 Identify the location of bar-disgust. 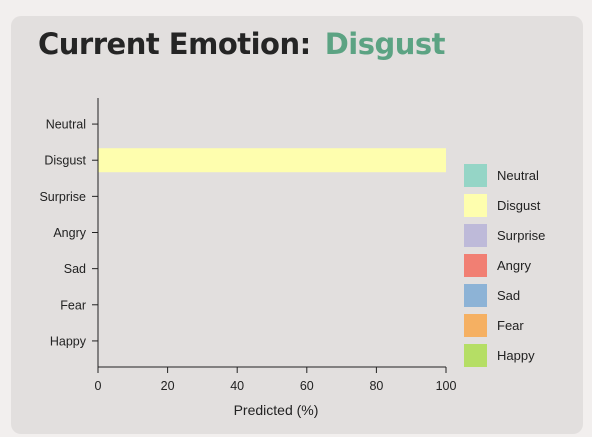
(272, 160).